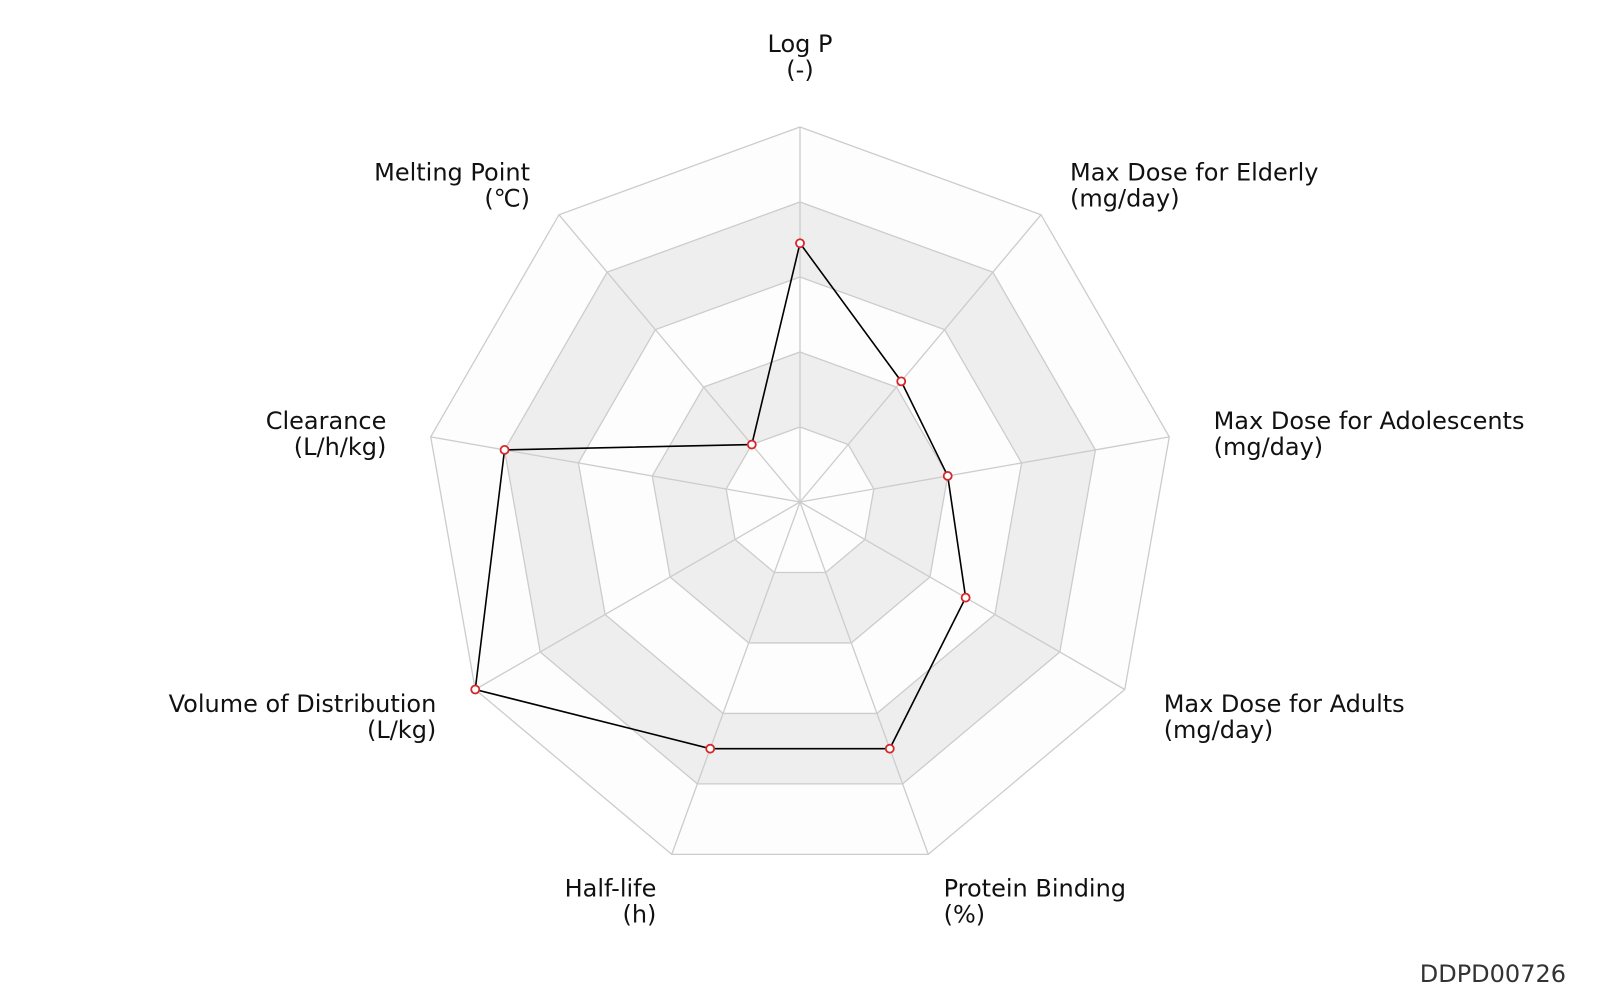 This screenshot has width=1600, height=1004. Describe the element at coordinates (611, 889) in the screenshot. I see `axis-label-6: Half-life` at that location.